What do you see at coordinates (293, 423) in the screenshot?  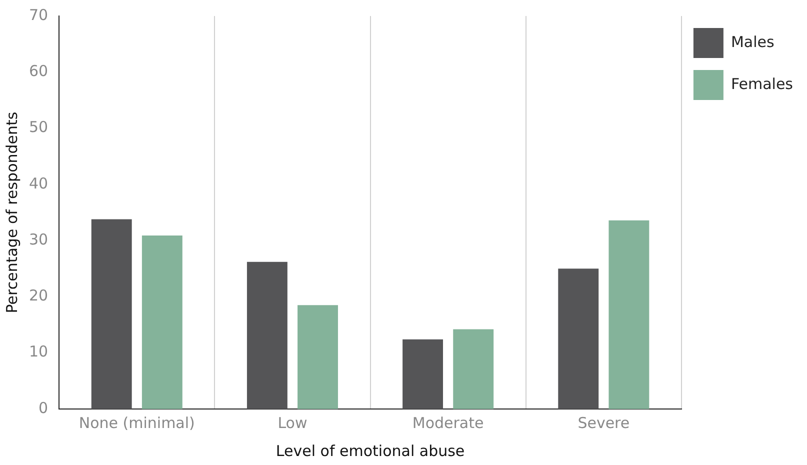 I see `x-tick-label: Low` at bounding box center [293, 423].